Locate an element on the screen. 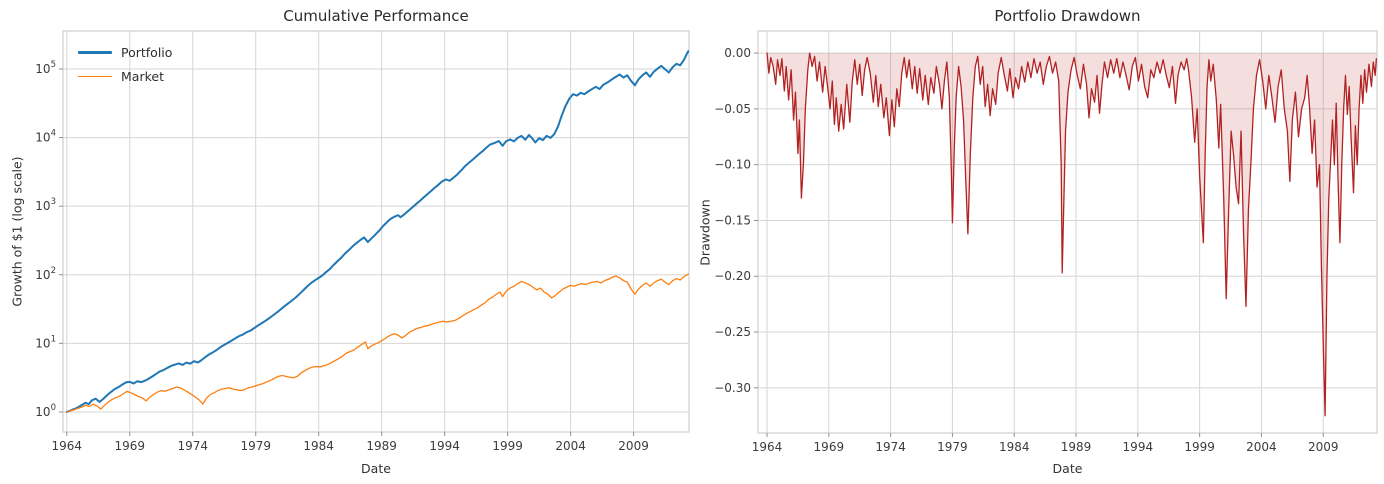  y-tick-label: −0.15 is located at coordinates (732, 220).